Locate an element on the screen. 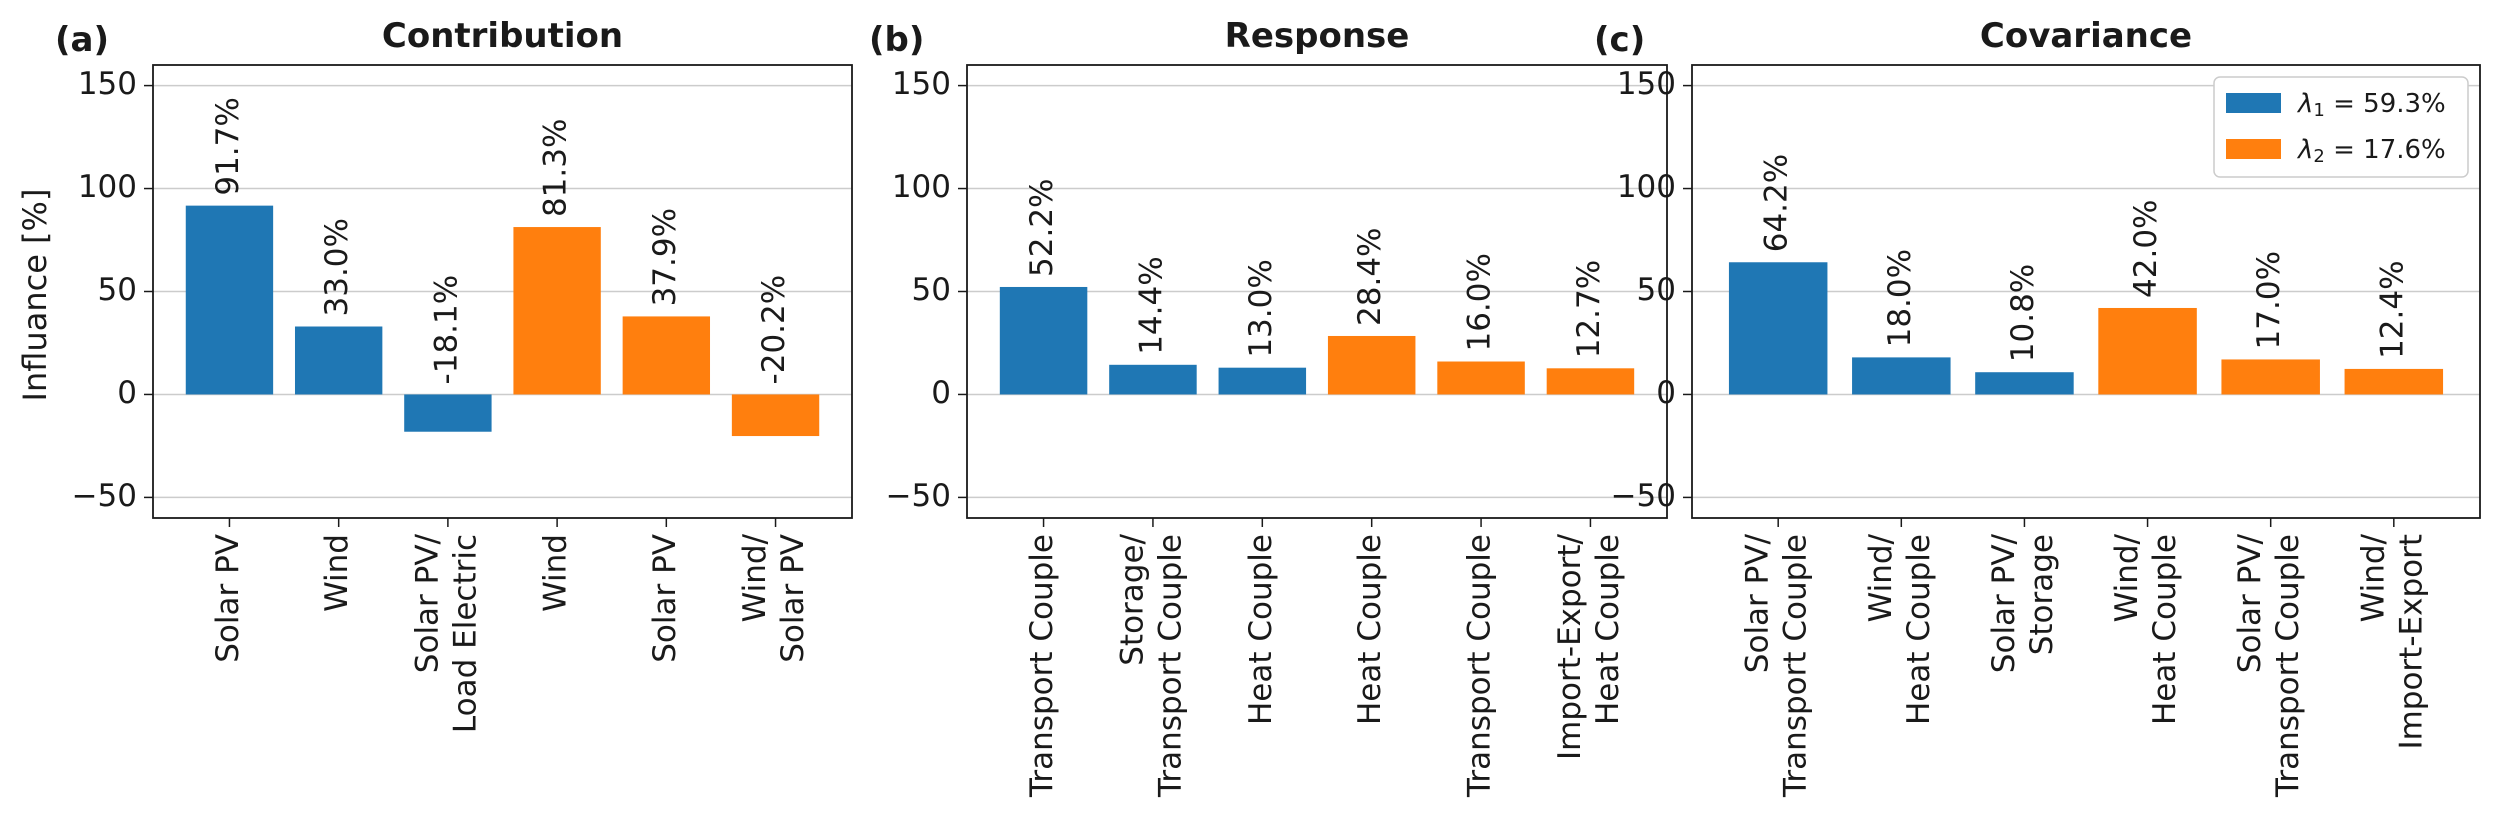 The height and width of the screenshot is (839, 2498). legend-entry: λ2 = 17.6% is located at coordinates (2371, 151).